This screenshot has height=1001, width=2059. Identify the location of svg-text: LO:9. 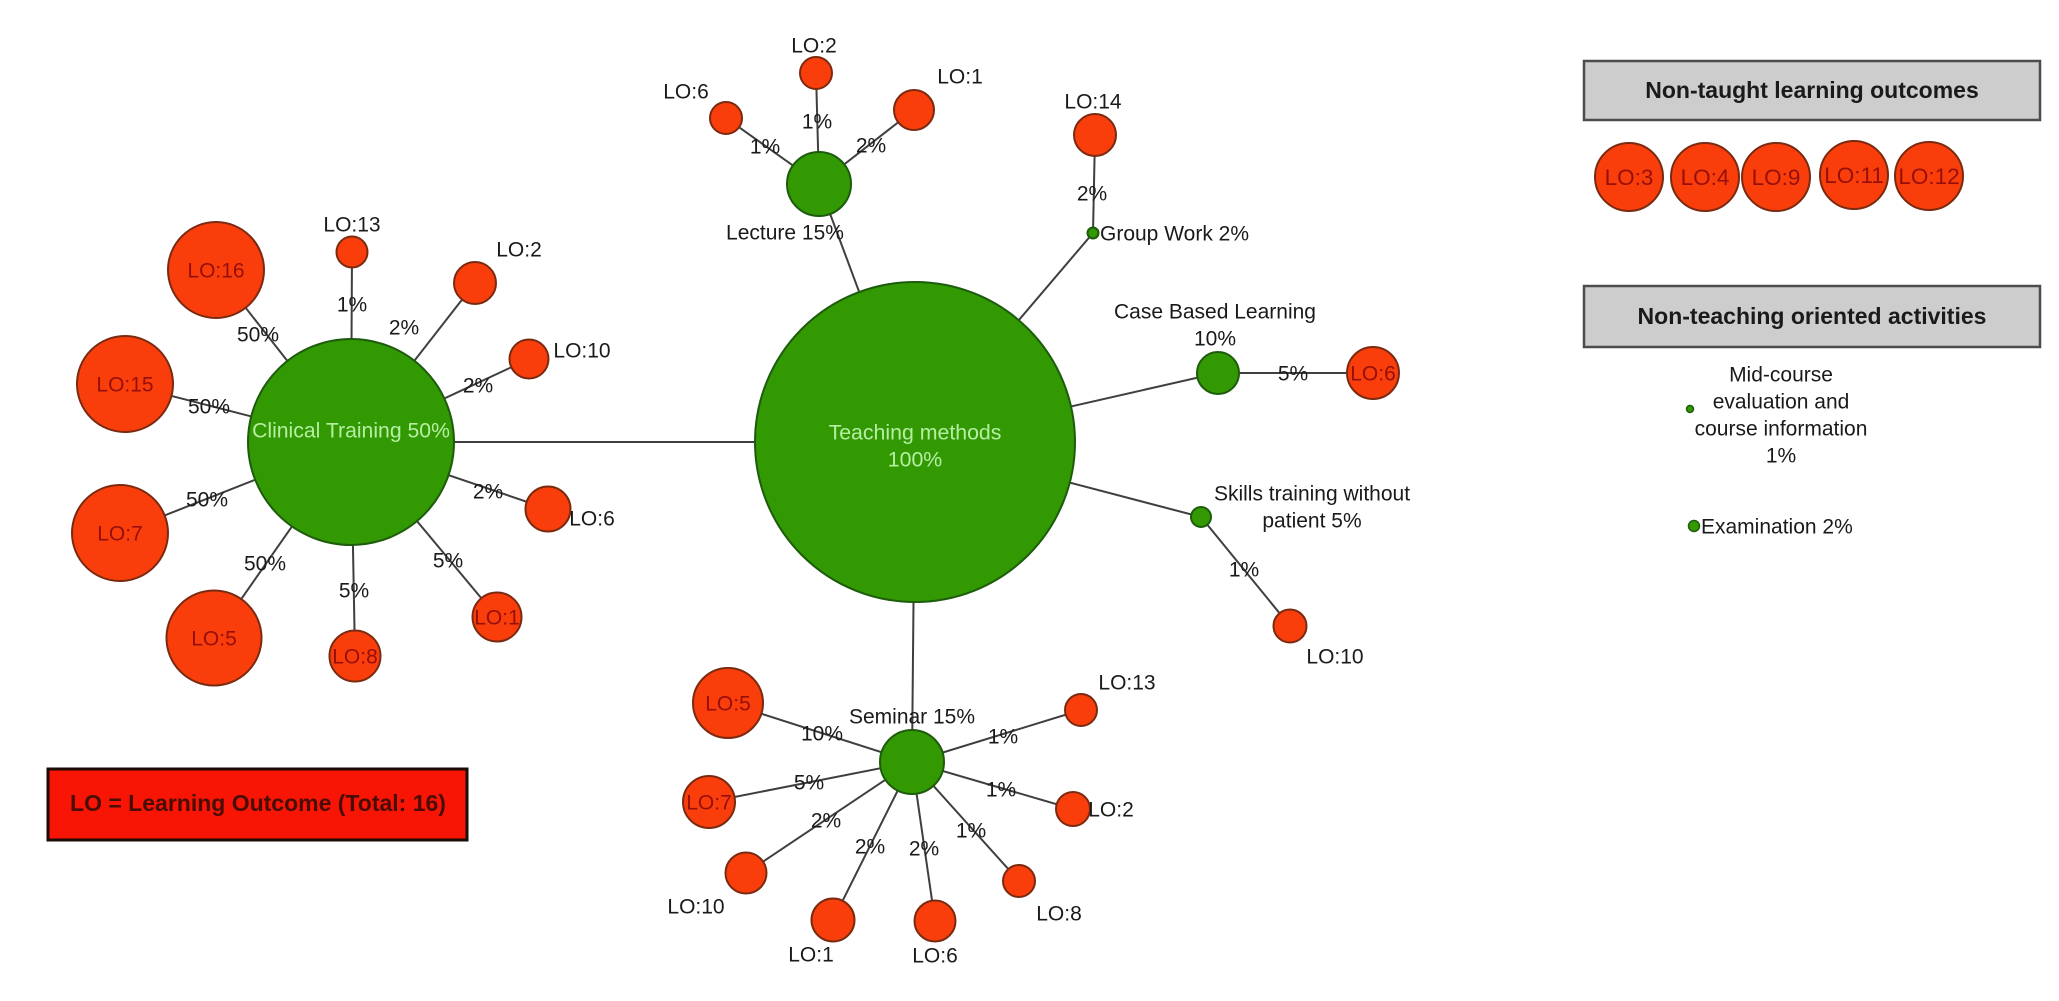
(1776, 177).